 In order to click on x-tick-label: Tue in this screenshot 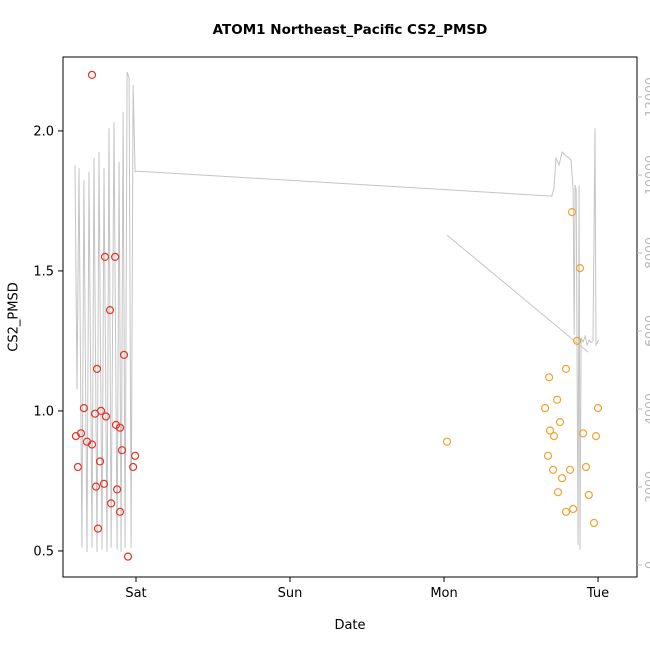, I will do `click(597, 593)`.